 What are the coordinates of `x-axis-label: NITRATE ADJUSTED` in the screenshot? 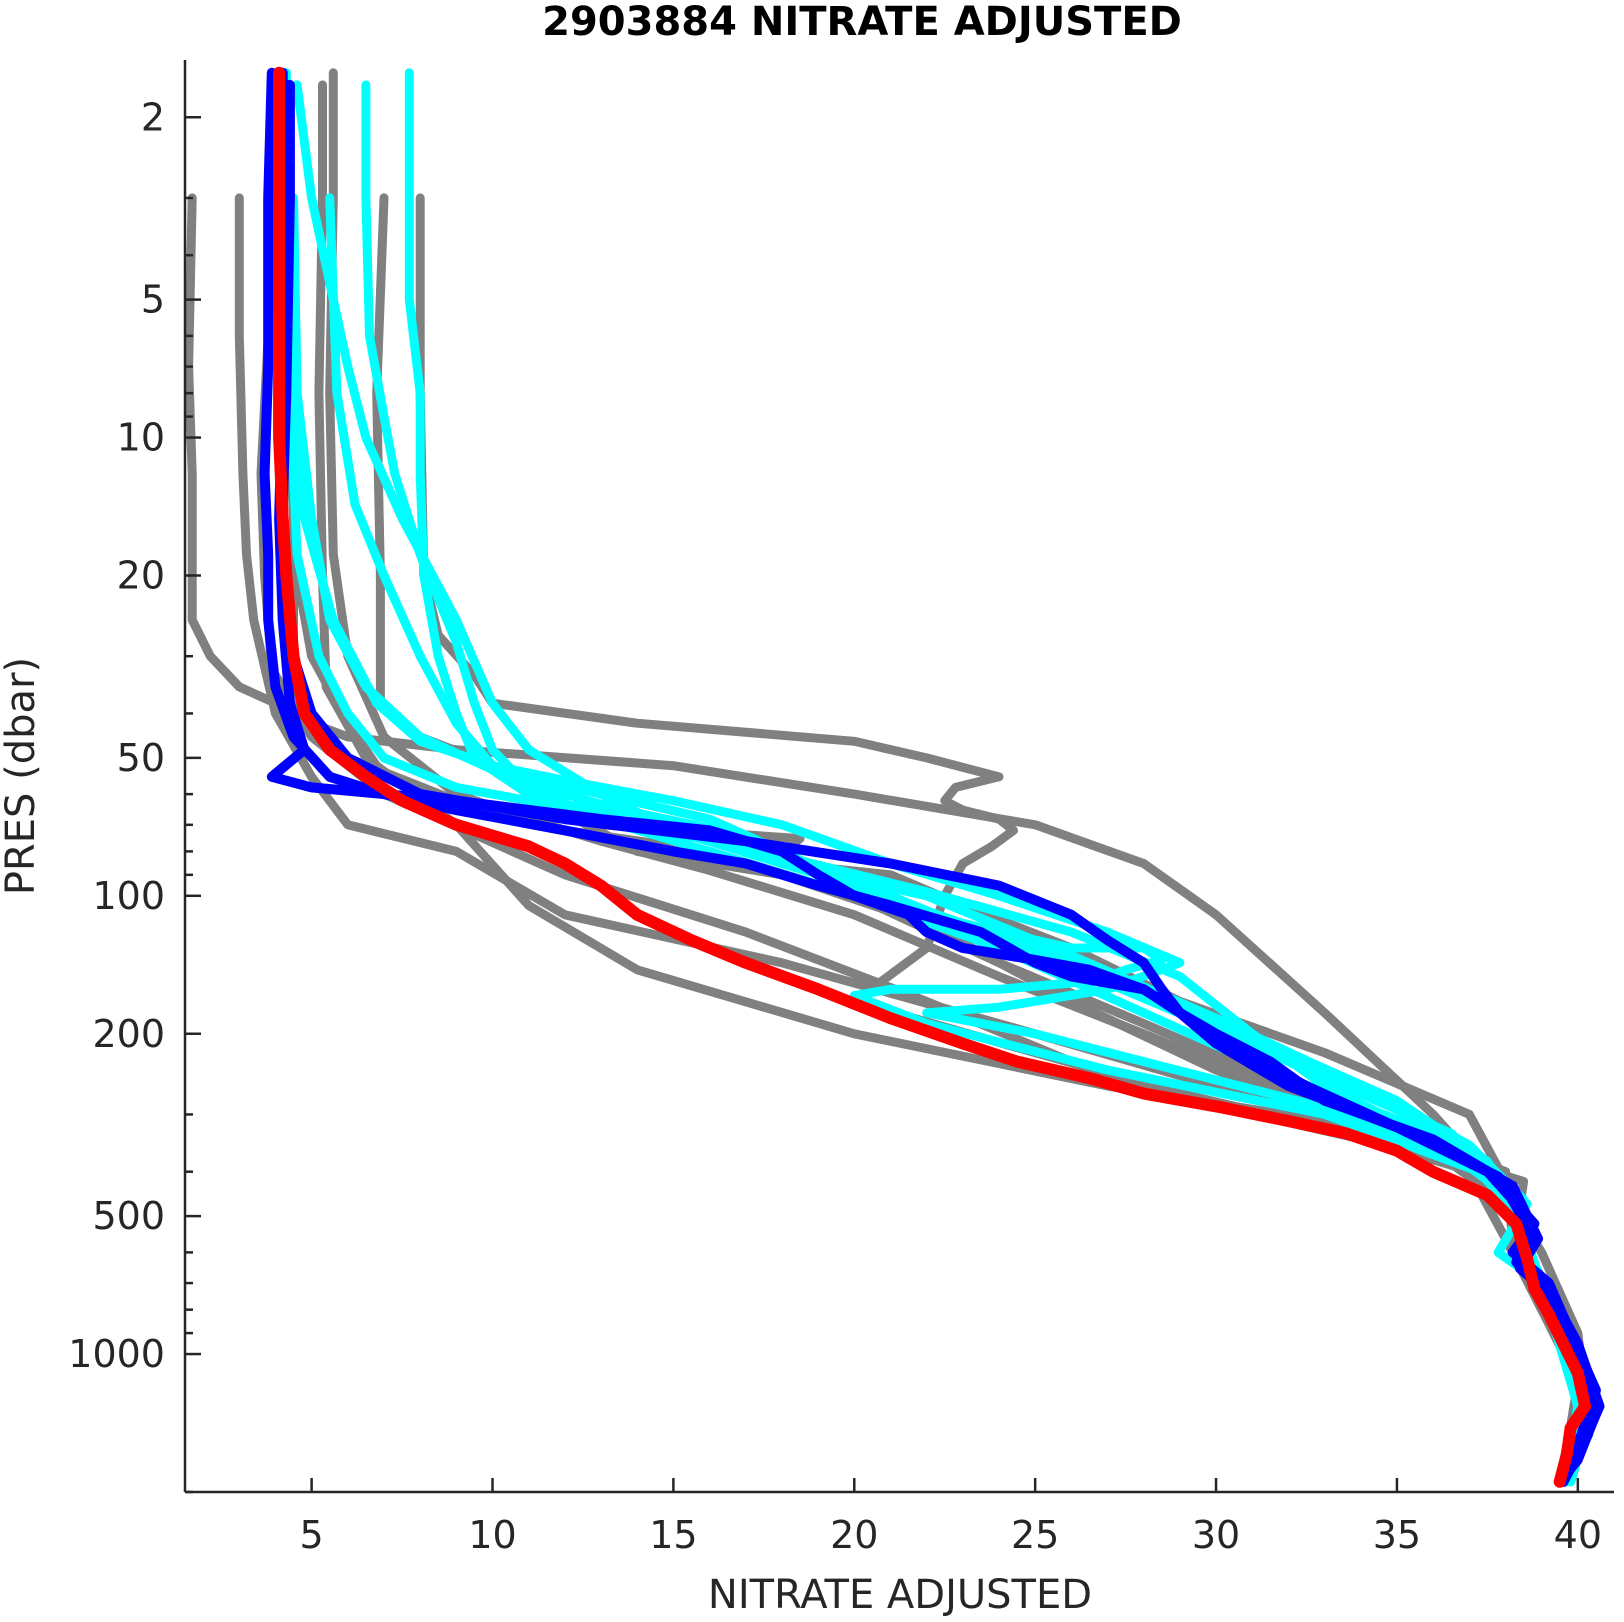 It's located at (900, 1595).